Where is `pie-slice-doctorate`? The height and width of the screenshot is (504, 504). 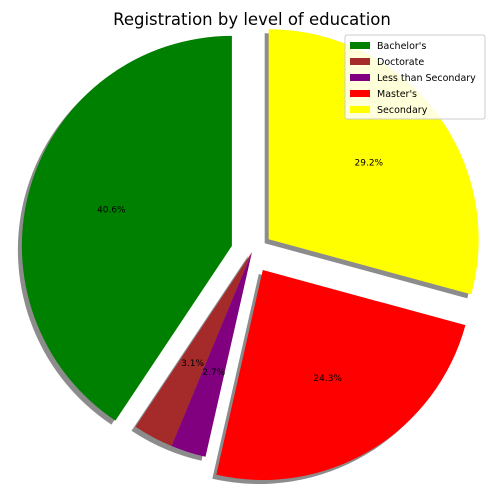
pie-slice-doctorate is located at coordinates (193, 349).